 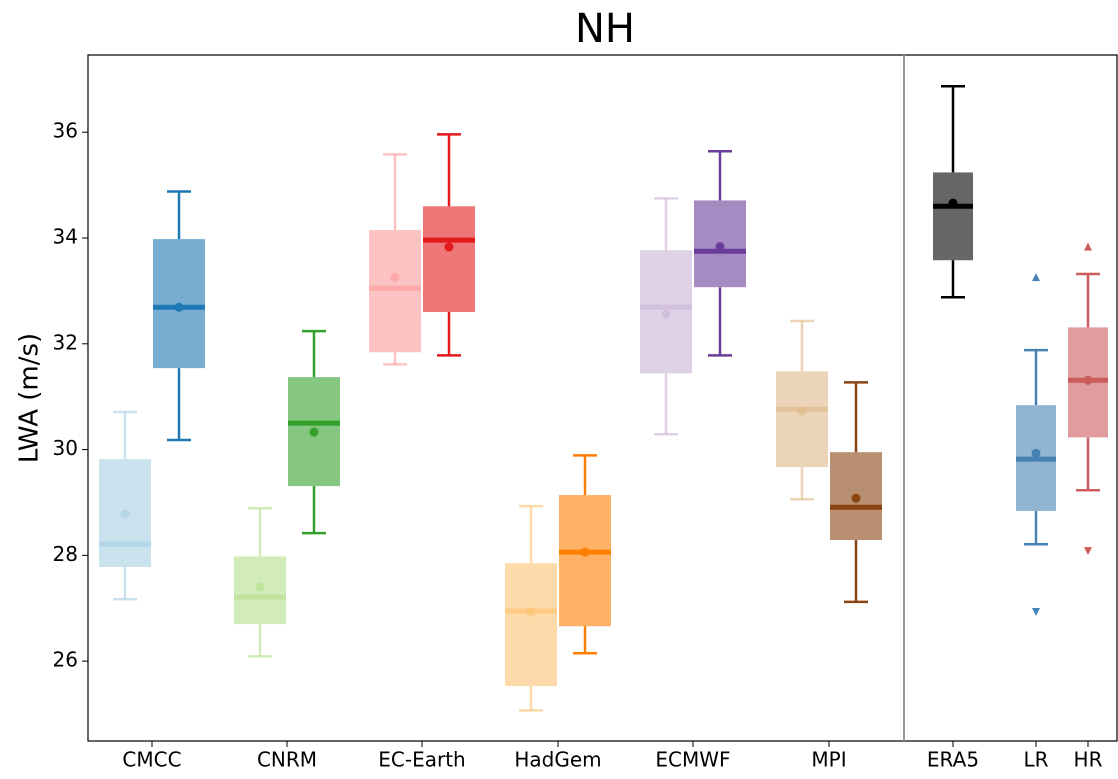 What do you see at coordinates (30, 398) in the screenshot?
I see `y-axis-label: LWA (m/s)` at bounding box center [30, 398].